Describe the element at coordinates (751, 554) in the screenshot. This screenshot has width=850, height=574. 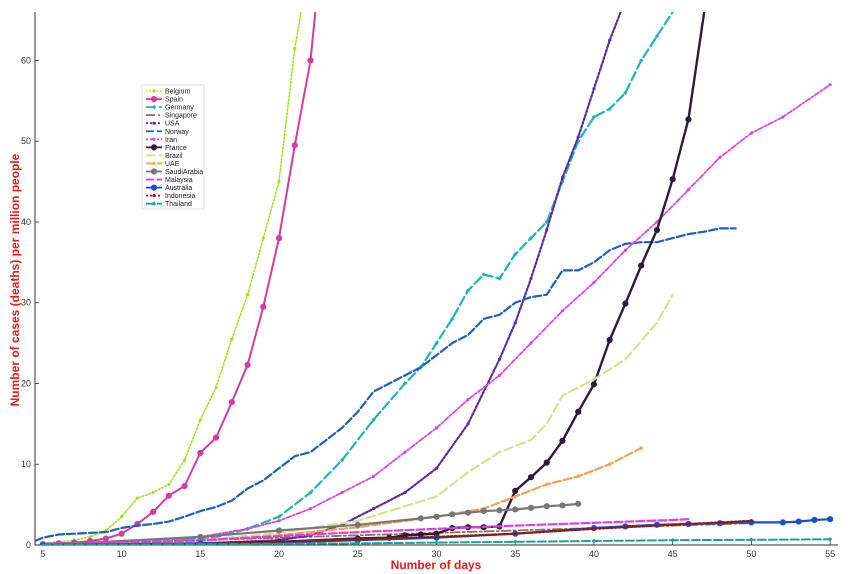
I see `x-tick-label-9: 50` at that location.